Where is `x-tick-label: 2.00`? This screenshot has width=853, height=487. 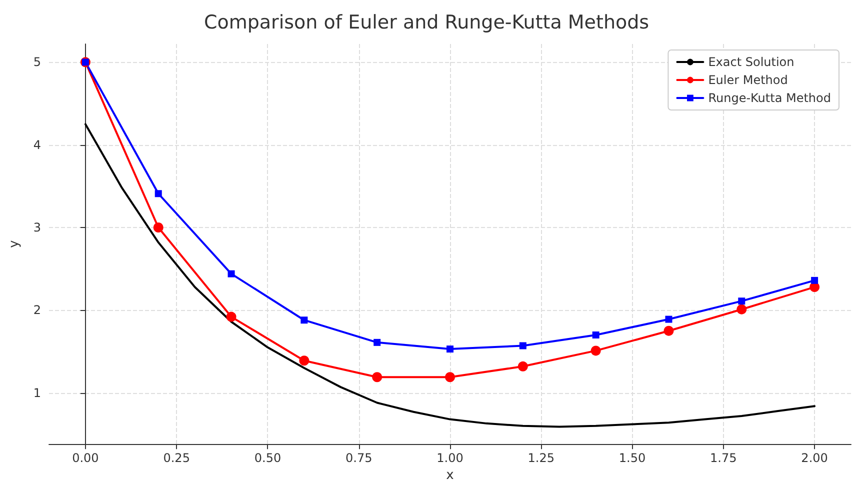 x-tick-label: 2.00 is located at coordinates (814, 458).